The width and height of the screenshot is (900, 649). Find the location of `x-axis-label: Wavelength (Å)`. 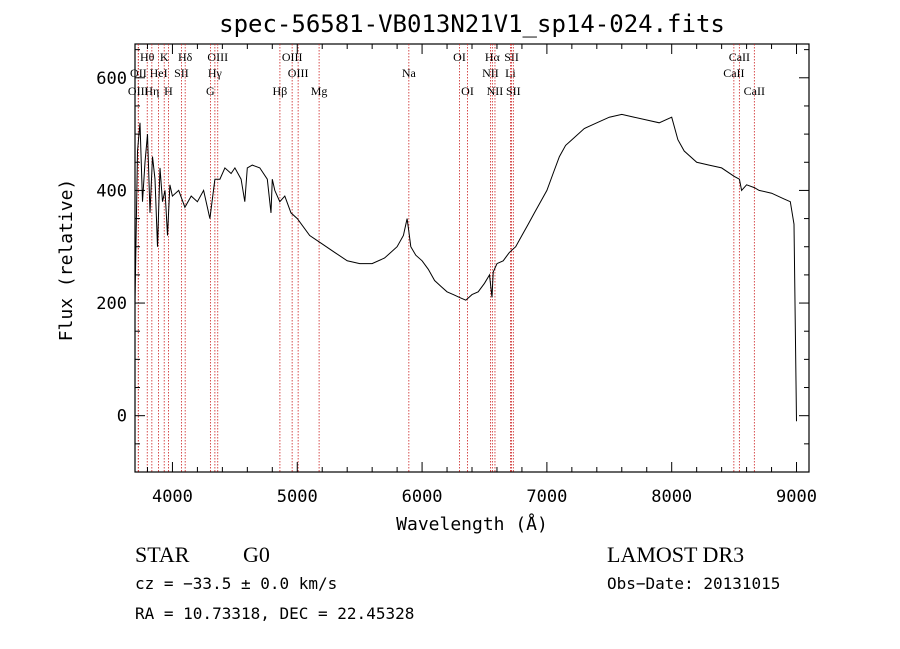

x-axis-label: Wavelength (Å) is located at coordinates (472, 524).